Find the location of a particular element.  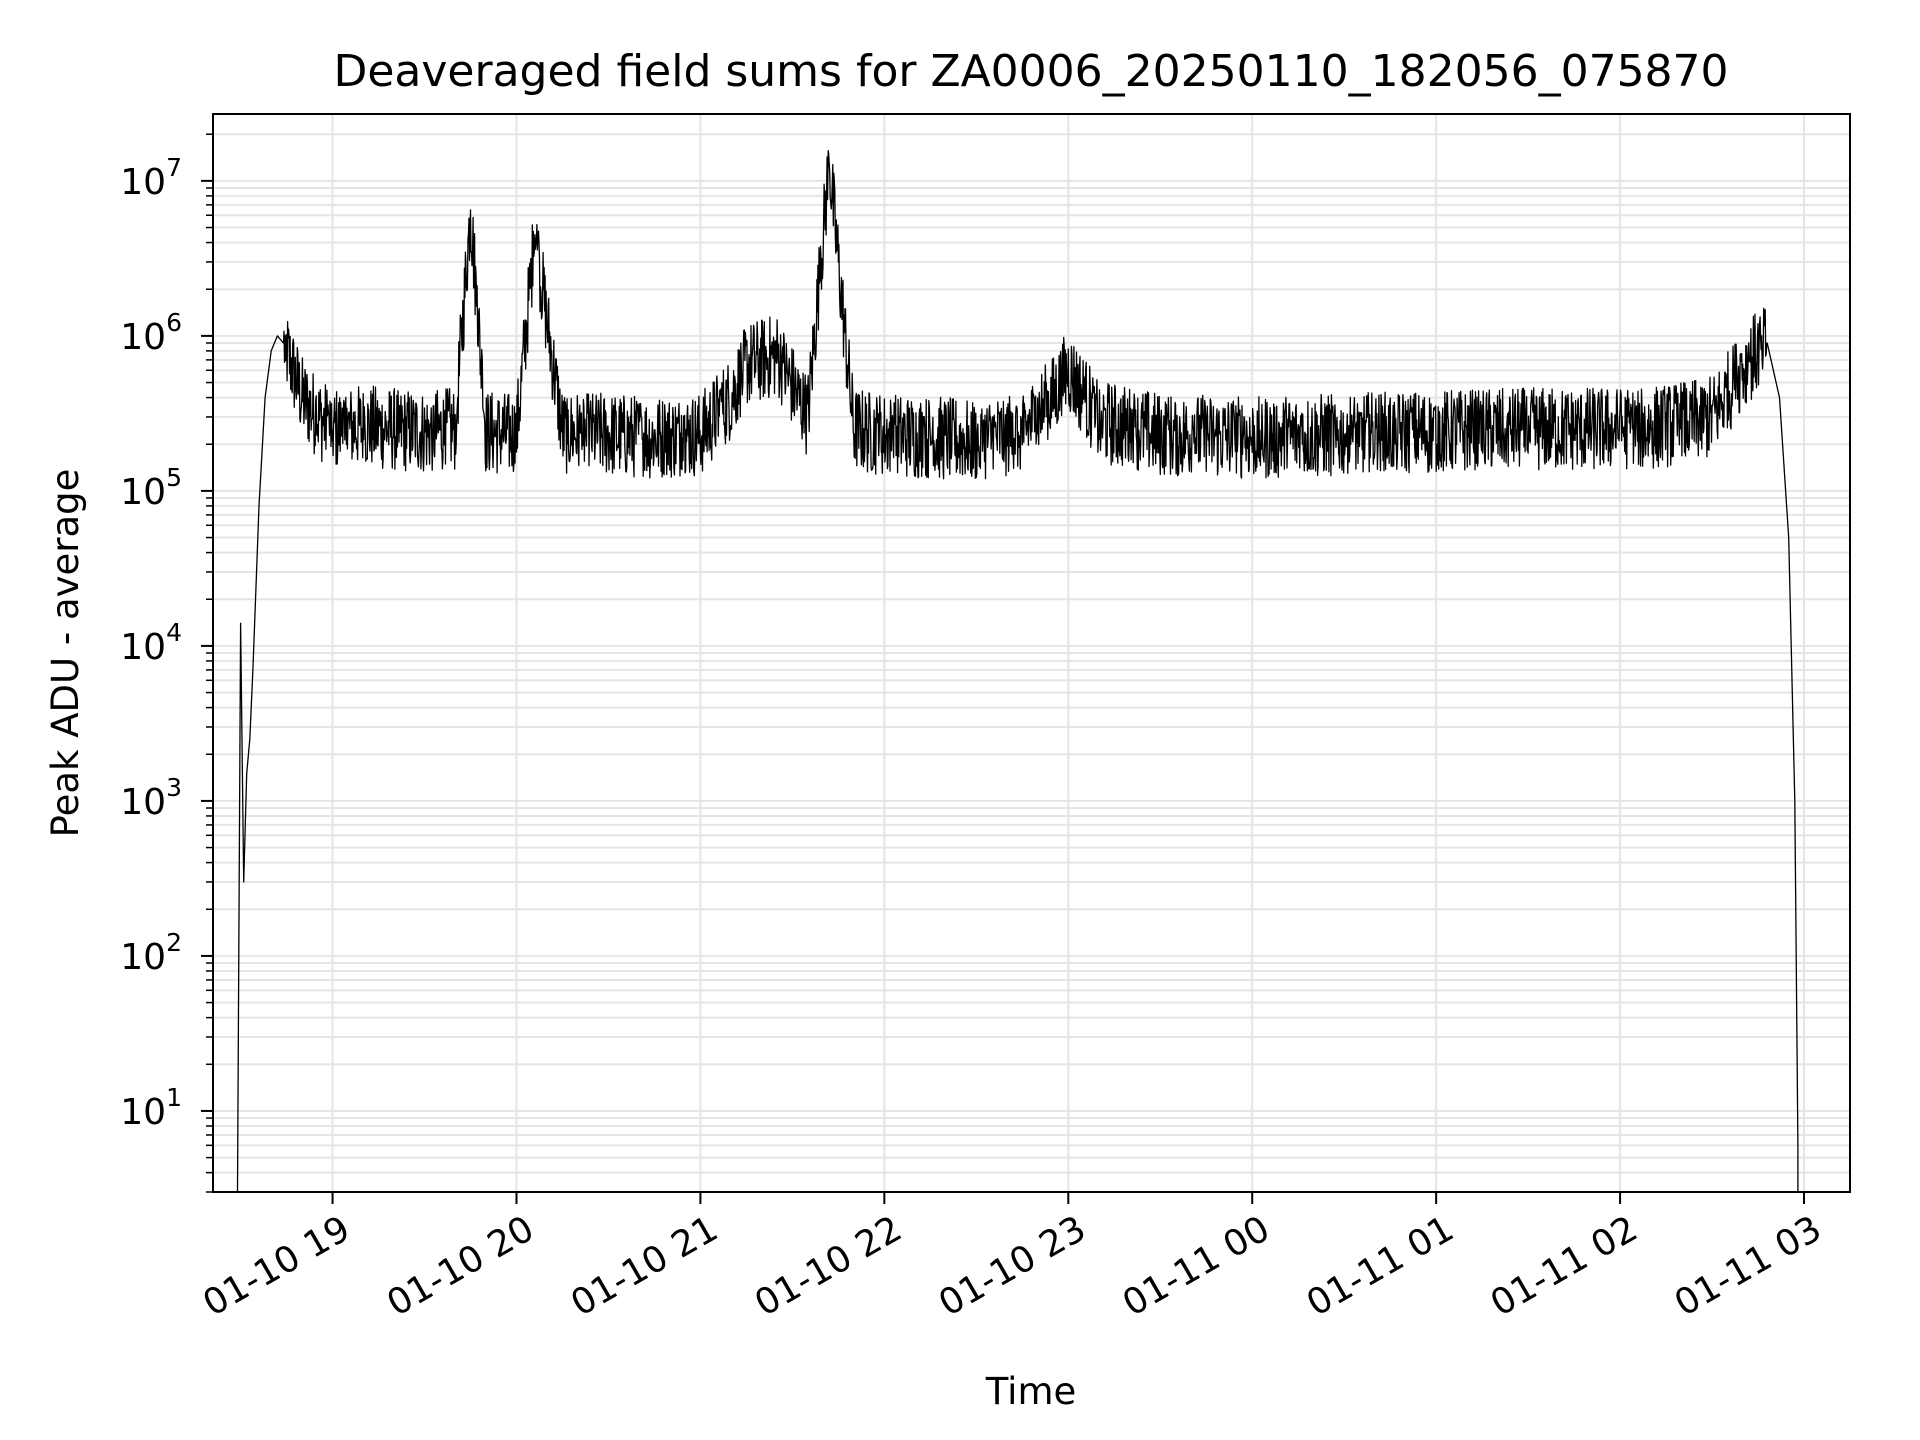

x-tick-label: 01-10 21 is located at coordinates (644, 1266).